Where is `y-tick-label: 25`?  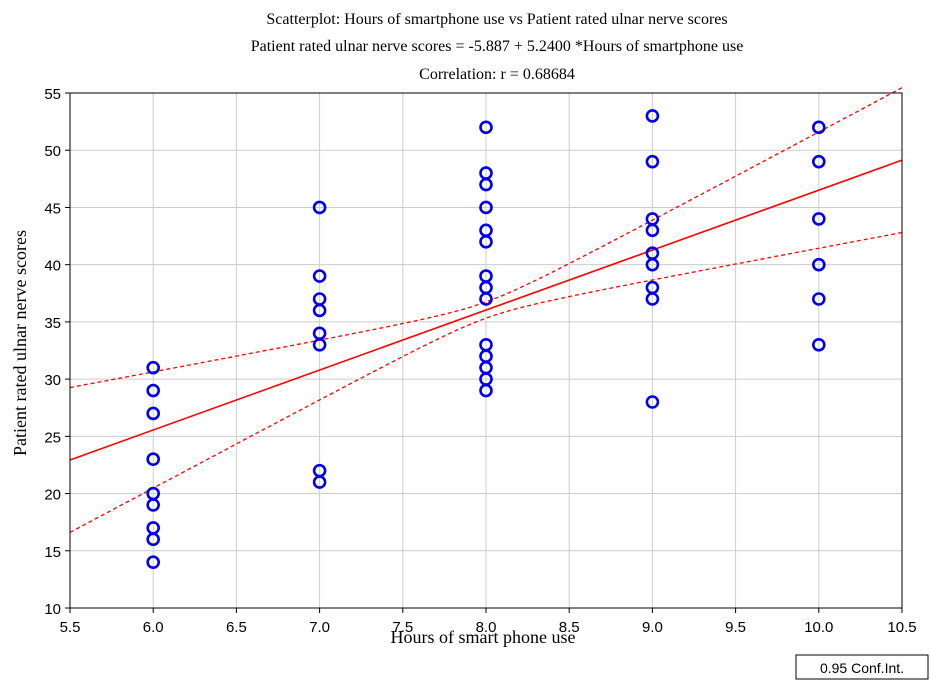 y-tick-label: 25 is located at coordinates (52, 437).